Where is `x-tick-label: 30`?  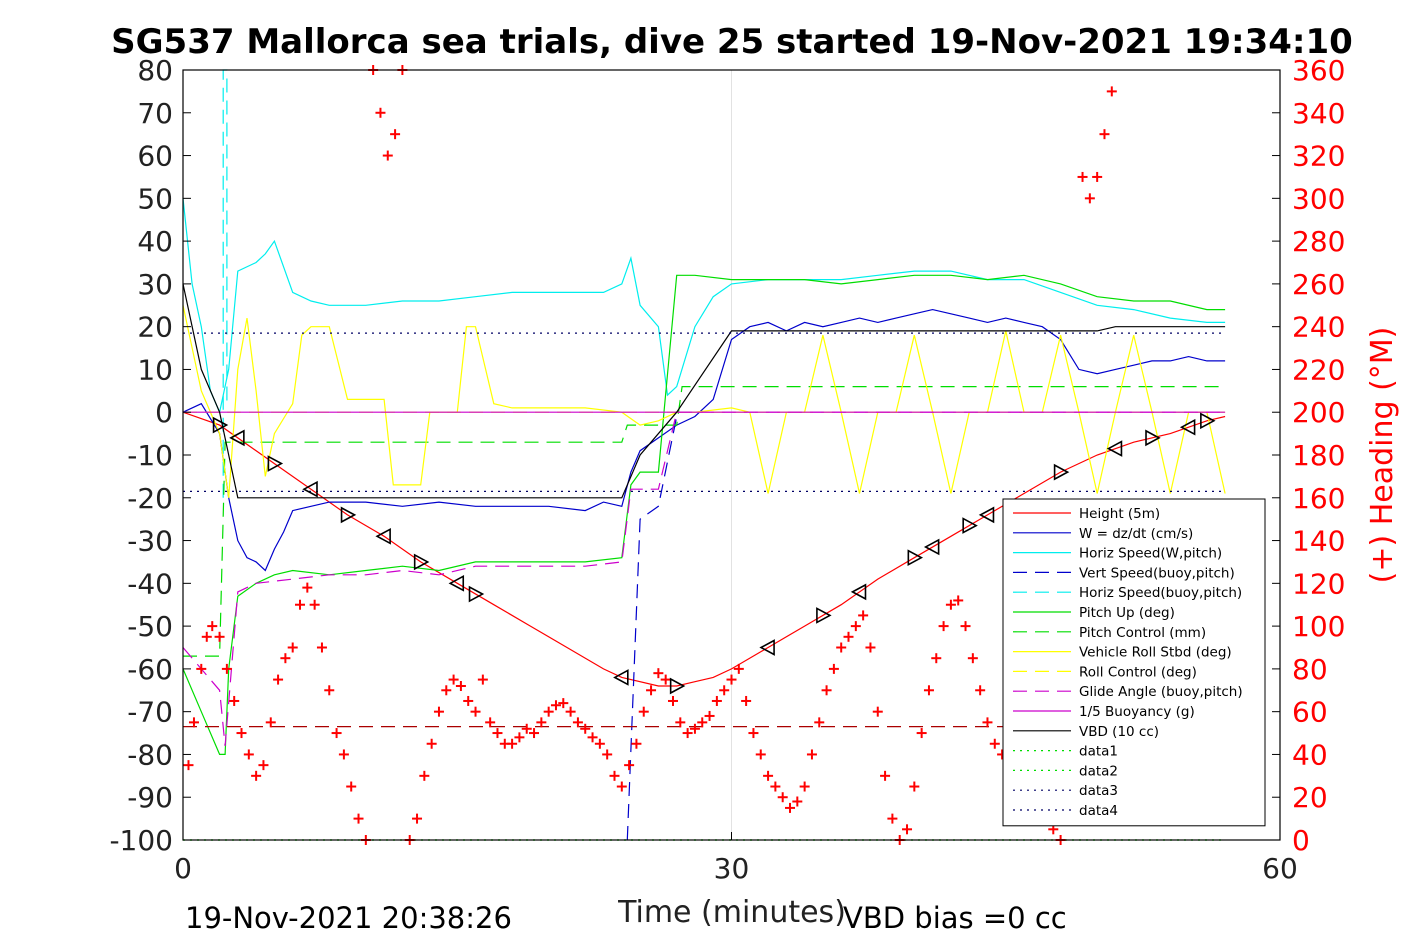
x-tick-label: 30 is located at coordinates (732, 868).